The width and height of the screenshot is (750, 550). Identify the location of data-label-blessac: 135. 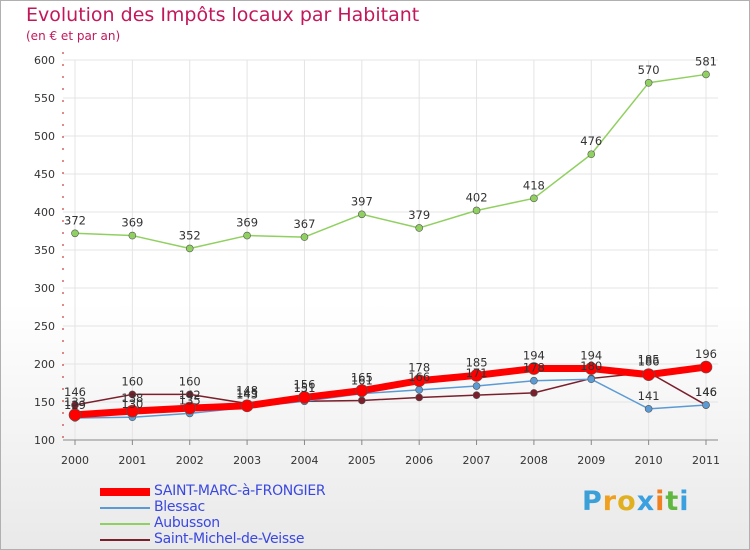
(190, 400).